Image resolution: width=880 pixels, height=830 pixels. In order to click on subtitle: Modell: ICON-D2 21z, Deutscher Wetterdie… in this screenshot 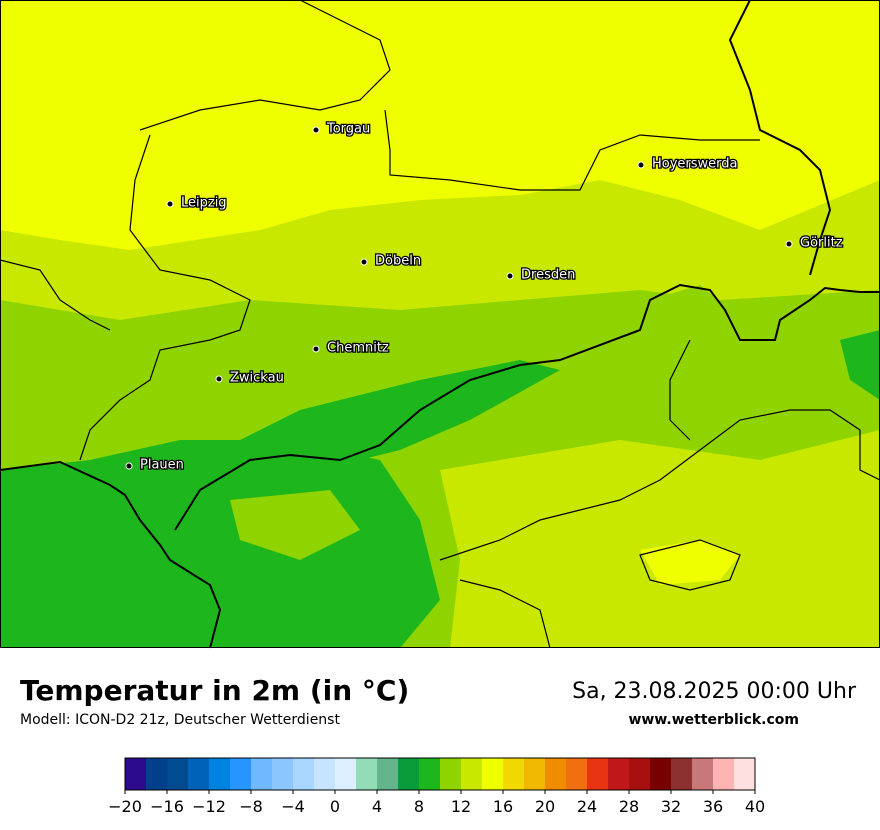, I will do `click(180, 720)`.